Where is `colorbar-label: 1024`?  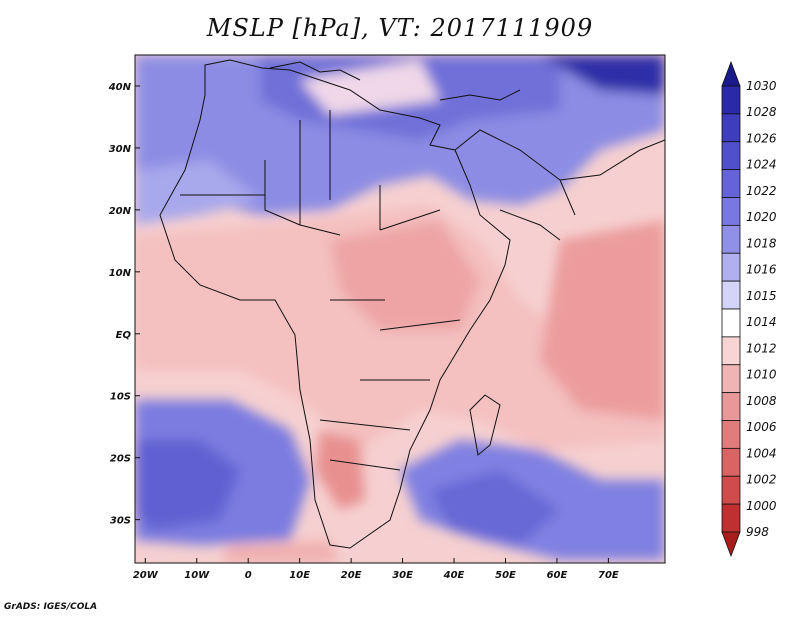
colorbar-label: 1024 is located at coordinates (761, 165).